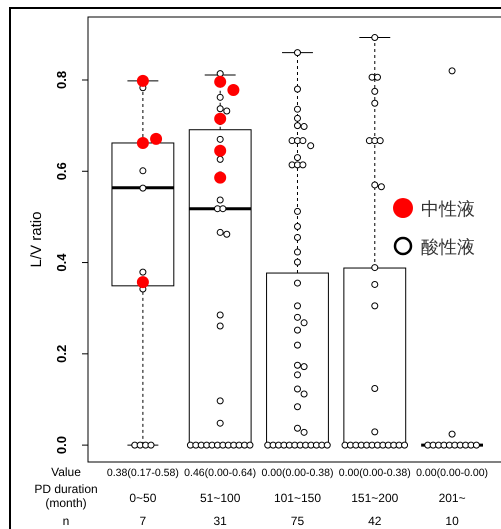 The height and width of the screenshot is (529, 501). I want to click on legend-label: 中性液, so click(448, 209).